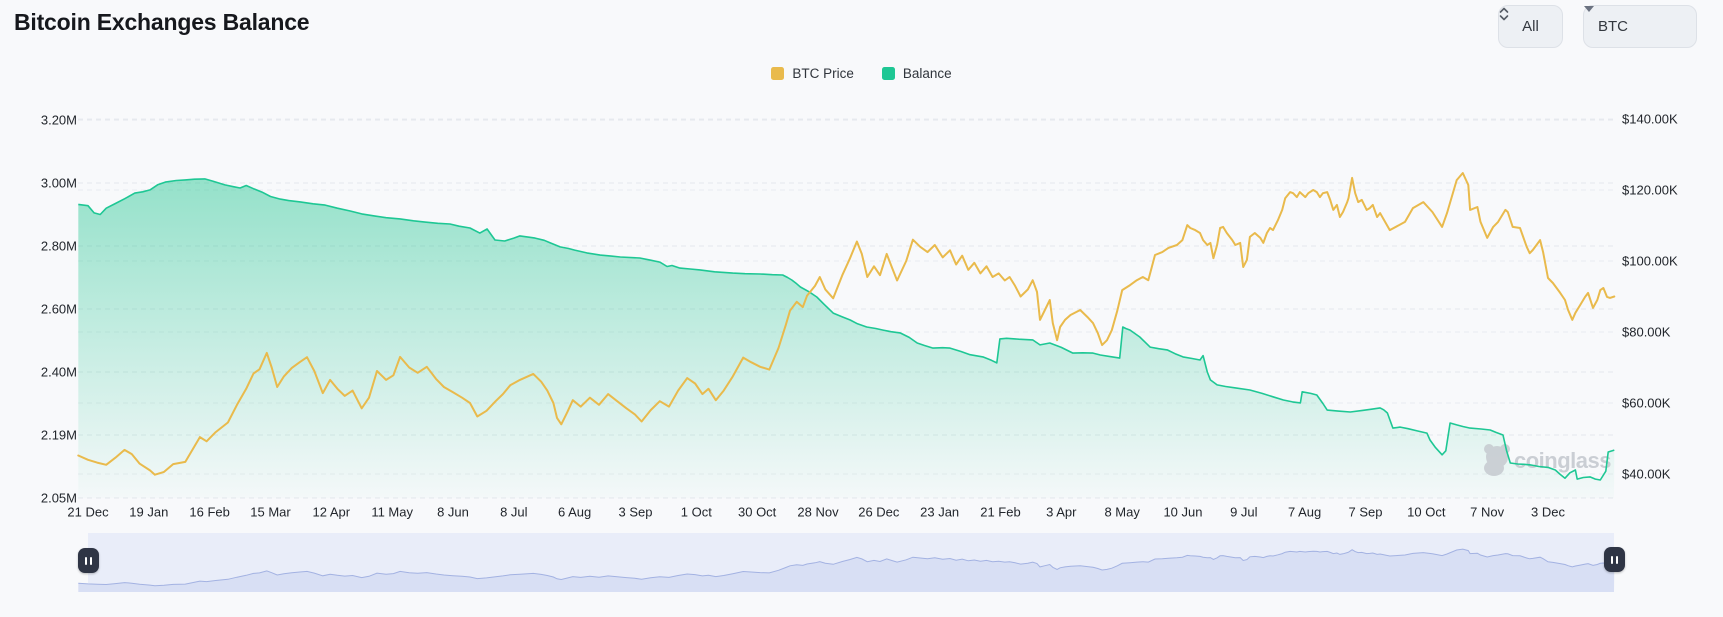 This screenshot has height=617, width=1723. Describe the element at coordinates (818, 512) in the screenshot. I see `x-axis-tick: 28 Nov` at that location.